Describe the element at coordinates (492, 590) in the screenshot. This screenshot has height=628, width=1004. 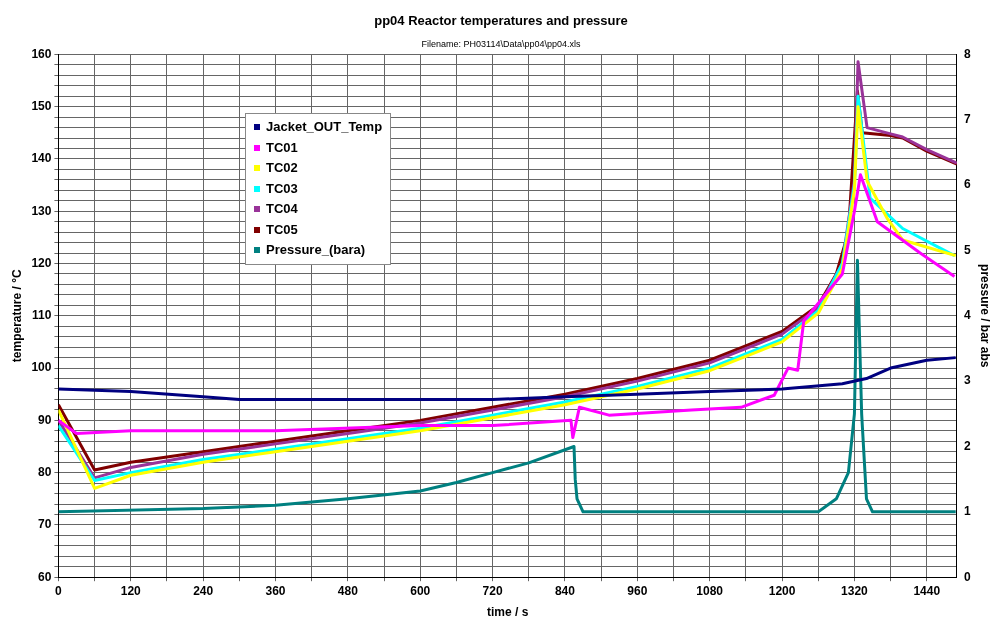
I see `x-tick-label: 720` at that location.